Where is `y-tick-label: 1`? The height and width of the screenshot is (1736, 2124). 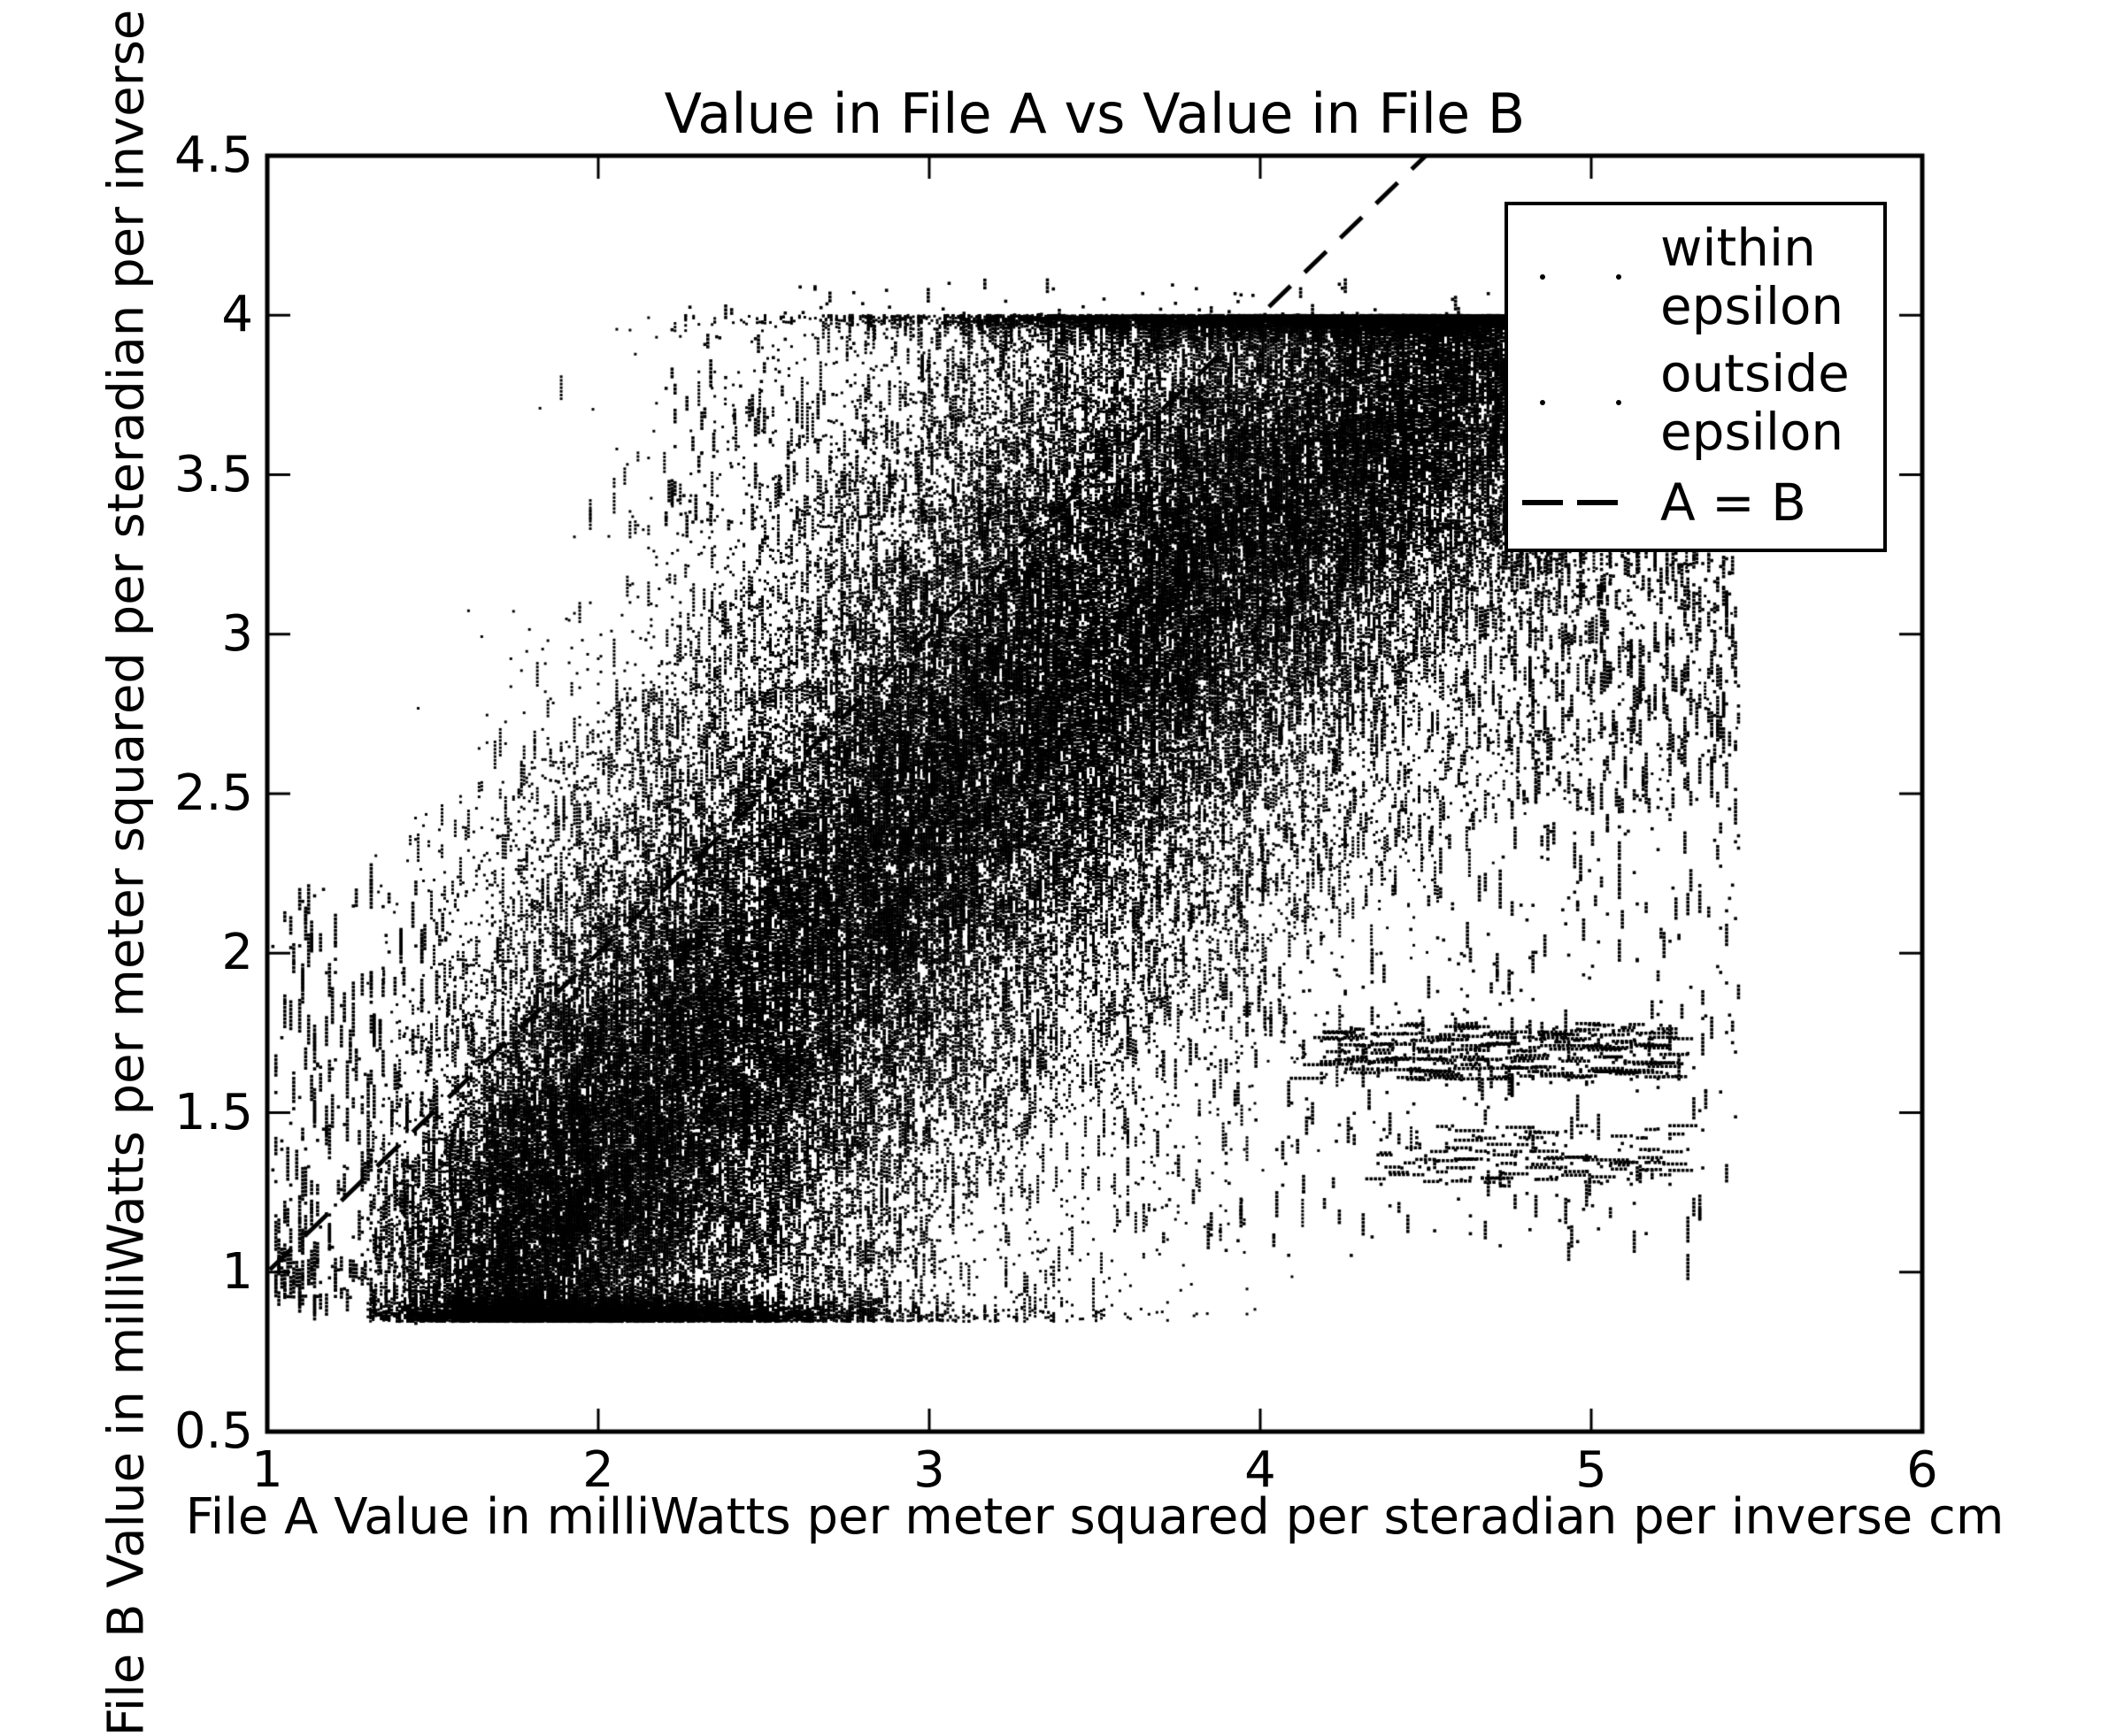
y-tick-label: 1 is located at coordinates (237, 1272).